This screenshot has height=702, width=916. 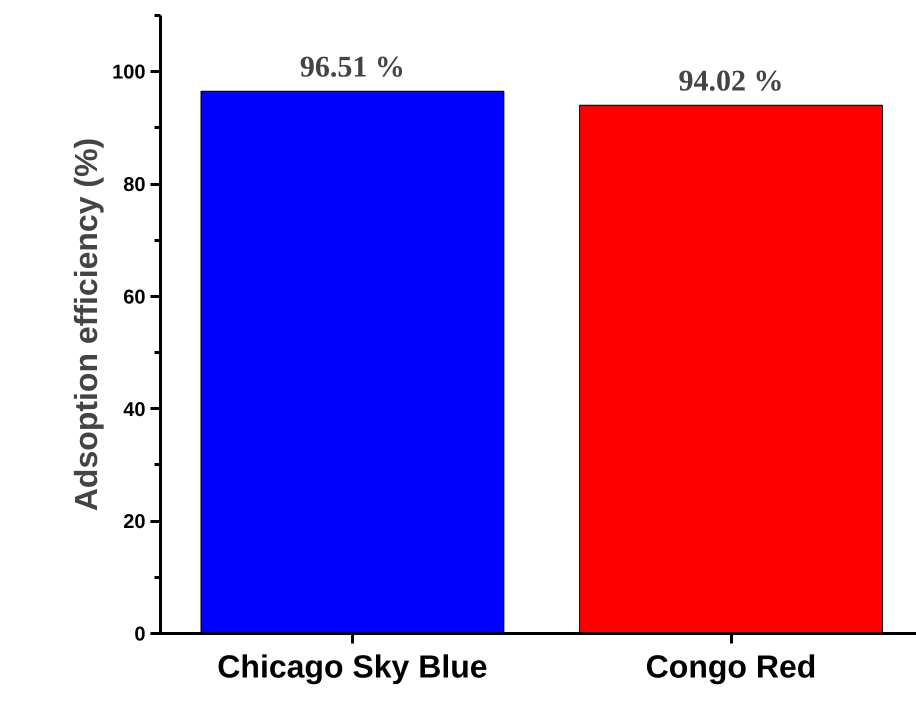 I want to click on y-tick-label: 20, so click(x=134, y=522).